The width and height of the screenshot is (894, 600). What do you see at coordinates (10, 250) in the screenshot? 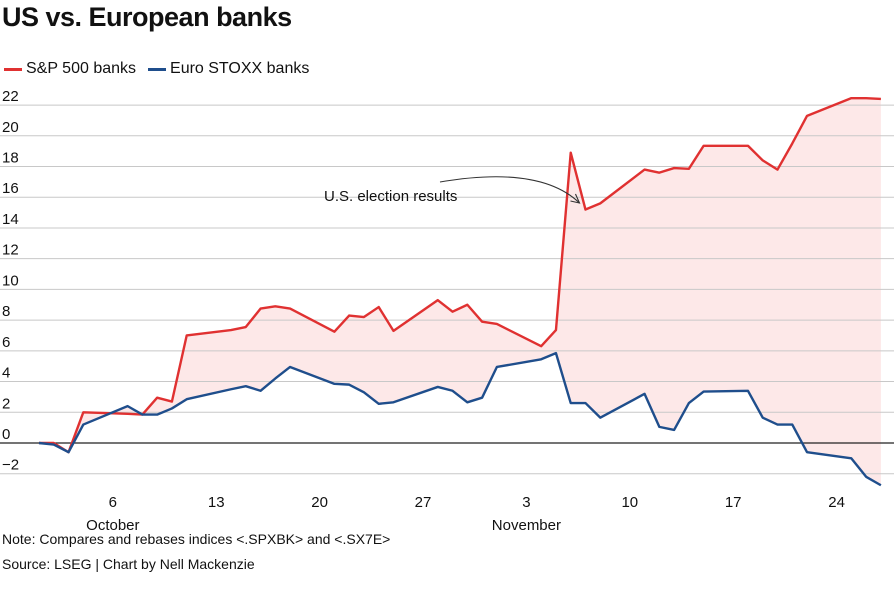
I see `y-tick-label: 12` at bounding box center [10, 250].